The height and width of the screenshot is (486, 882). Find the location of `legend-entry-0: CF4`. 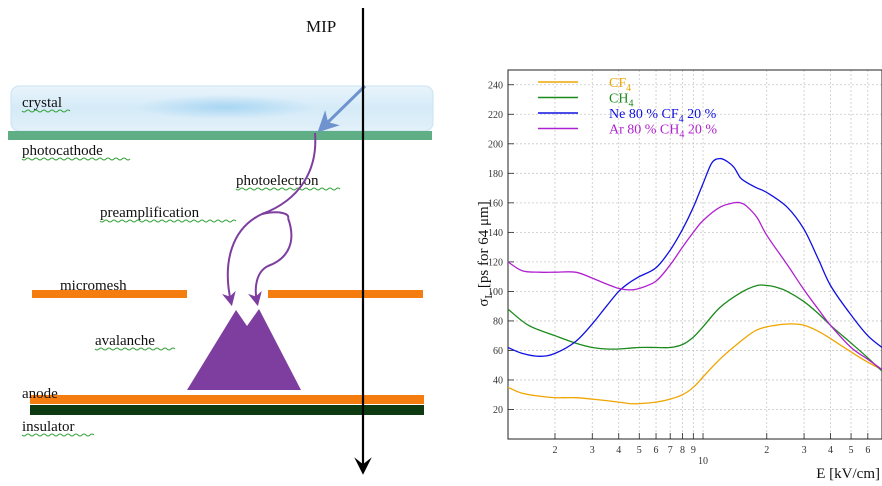

legend-entry-0: CF4 is located at coordinates (620, 85).